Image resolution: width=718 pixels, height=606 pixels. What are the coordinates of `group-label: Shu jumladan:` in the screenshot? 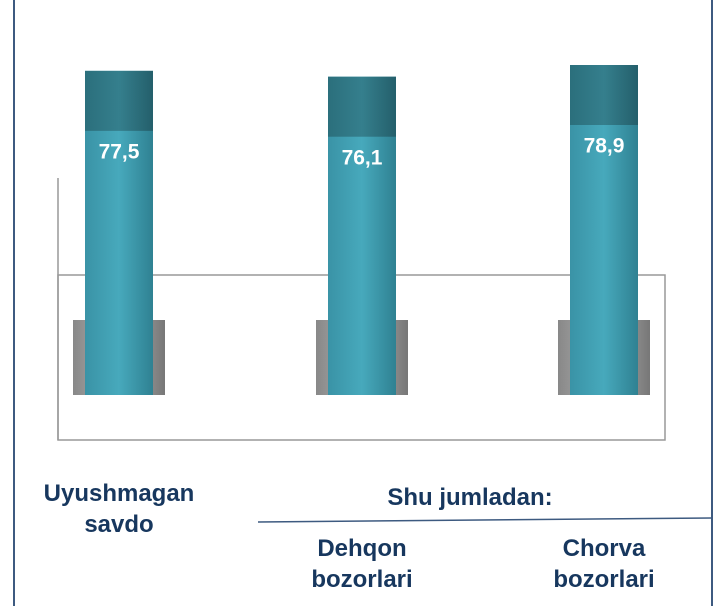 It's located at (470, 497).